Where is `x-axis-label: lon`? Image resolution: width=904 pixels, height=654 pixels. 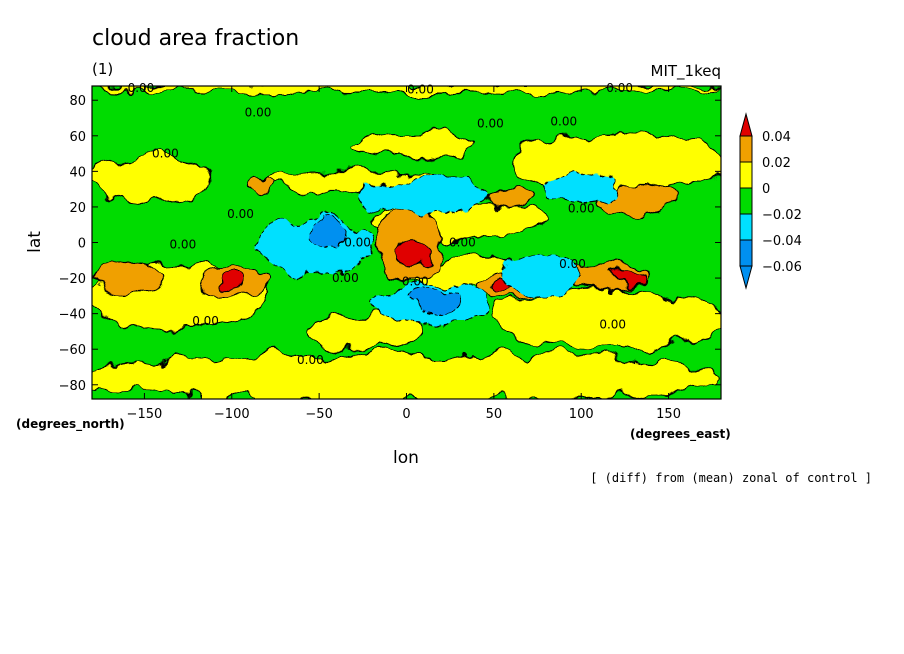 x-axis-label: lon is located at coordinates (406, 458).